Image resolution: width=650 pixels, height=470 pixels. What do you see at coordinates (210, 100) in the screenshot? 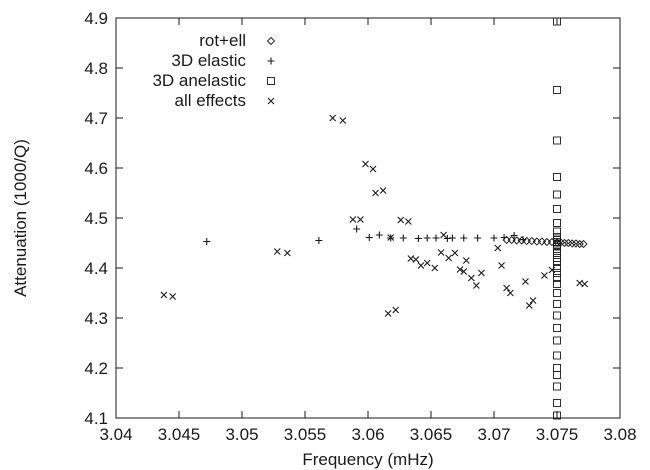
I see `legend-label: all effects` at bounding box center [210, 100].